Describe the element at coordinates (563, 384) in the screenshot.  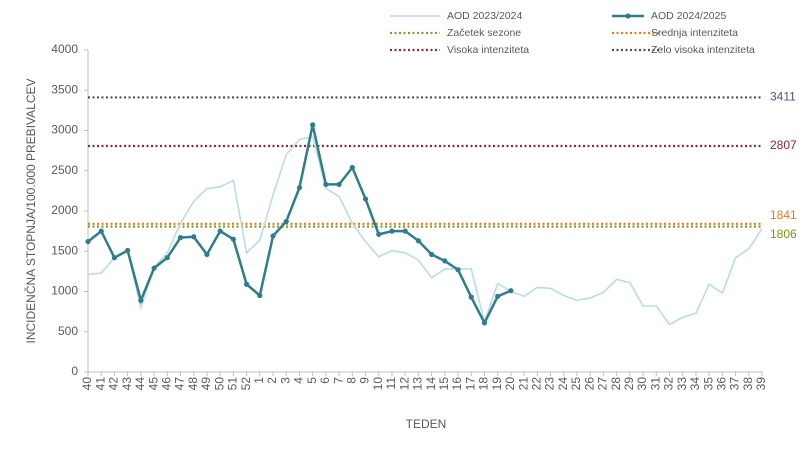
I see `x-tick-label: 24` at that location.